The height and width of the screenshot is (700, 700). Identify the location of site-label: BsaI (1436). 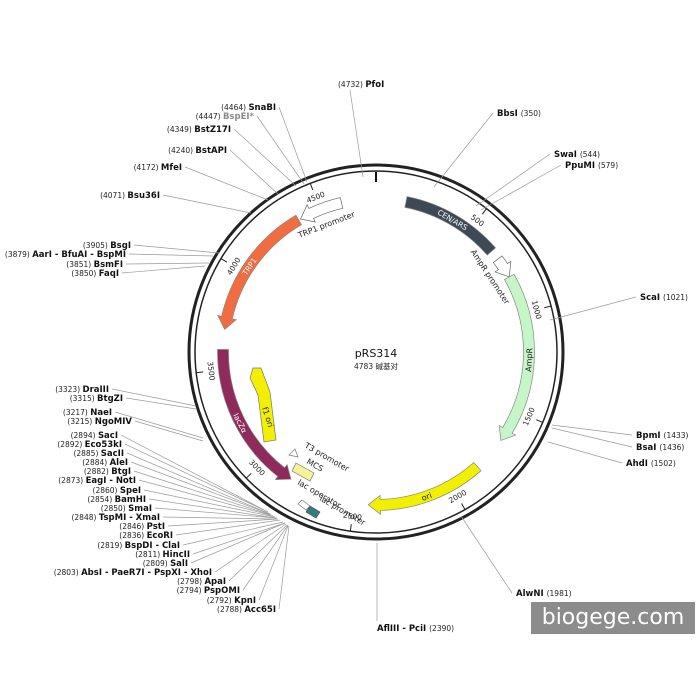
(660, 448).